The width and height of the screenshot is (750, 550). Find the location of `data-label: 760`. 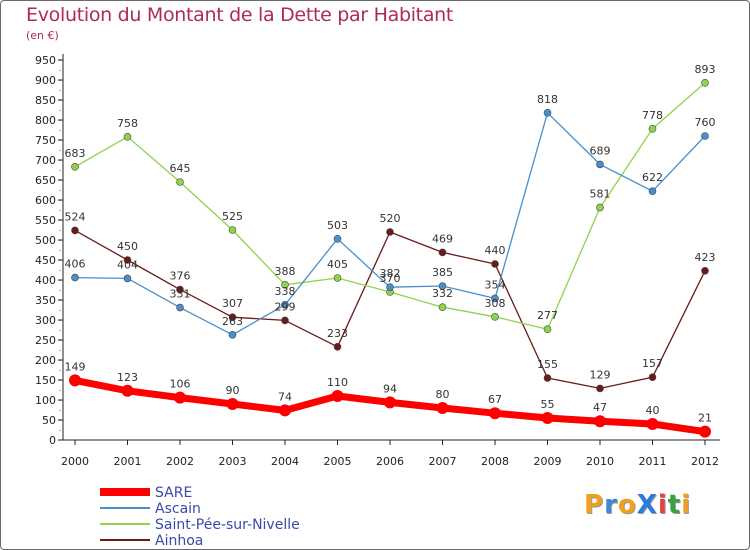

data-label: 760 is located at coordinates (705, 122).